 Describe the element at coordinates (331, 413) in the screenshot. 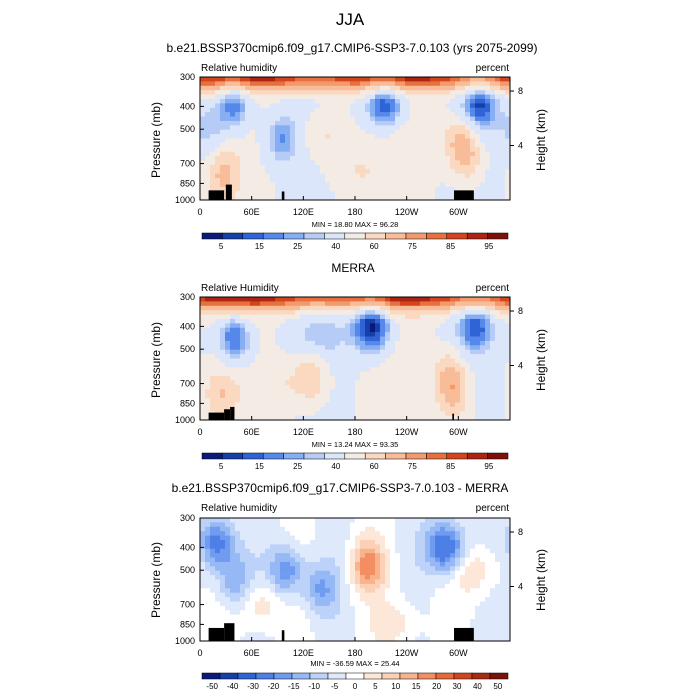

I see `terrain-mask` at that location.